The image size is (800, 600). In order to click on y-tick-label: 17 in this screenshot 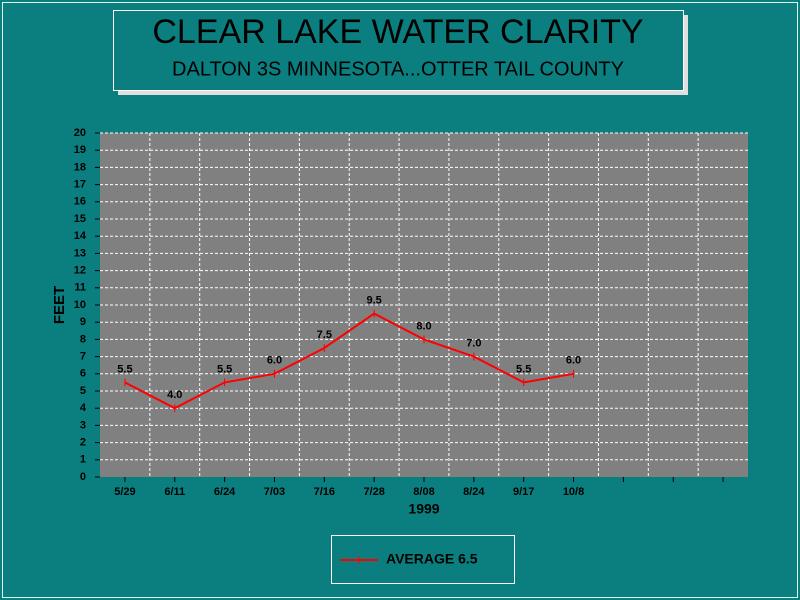, I will do `click(80, 185)`.